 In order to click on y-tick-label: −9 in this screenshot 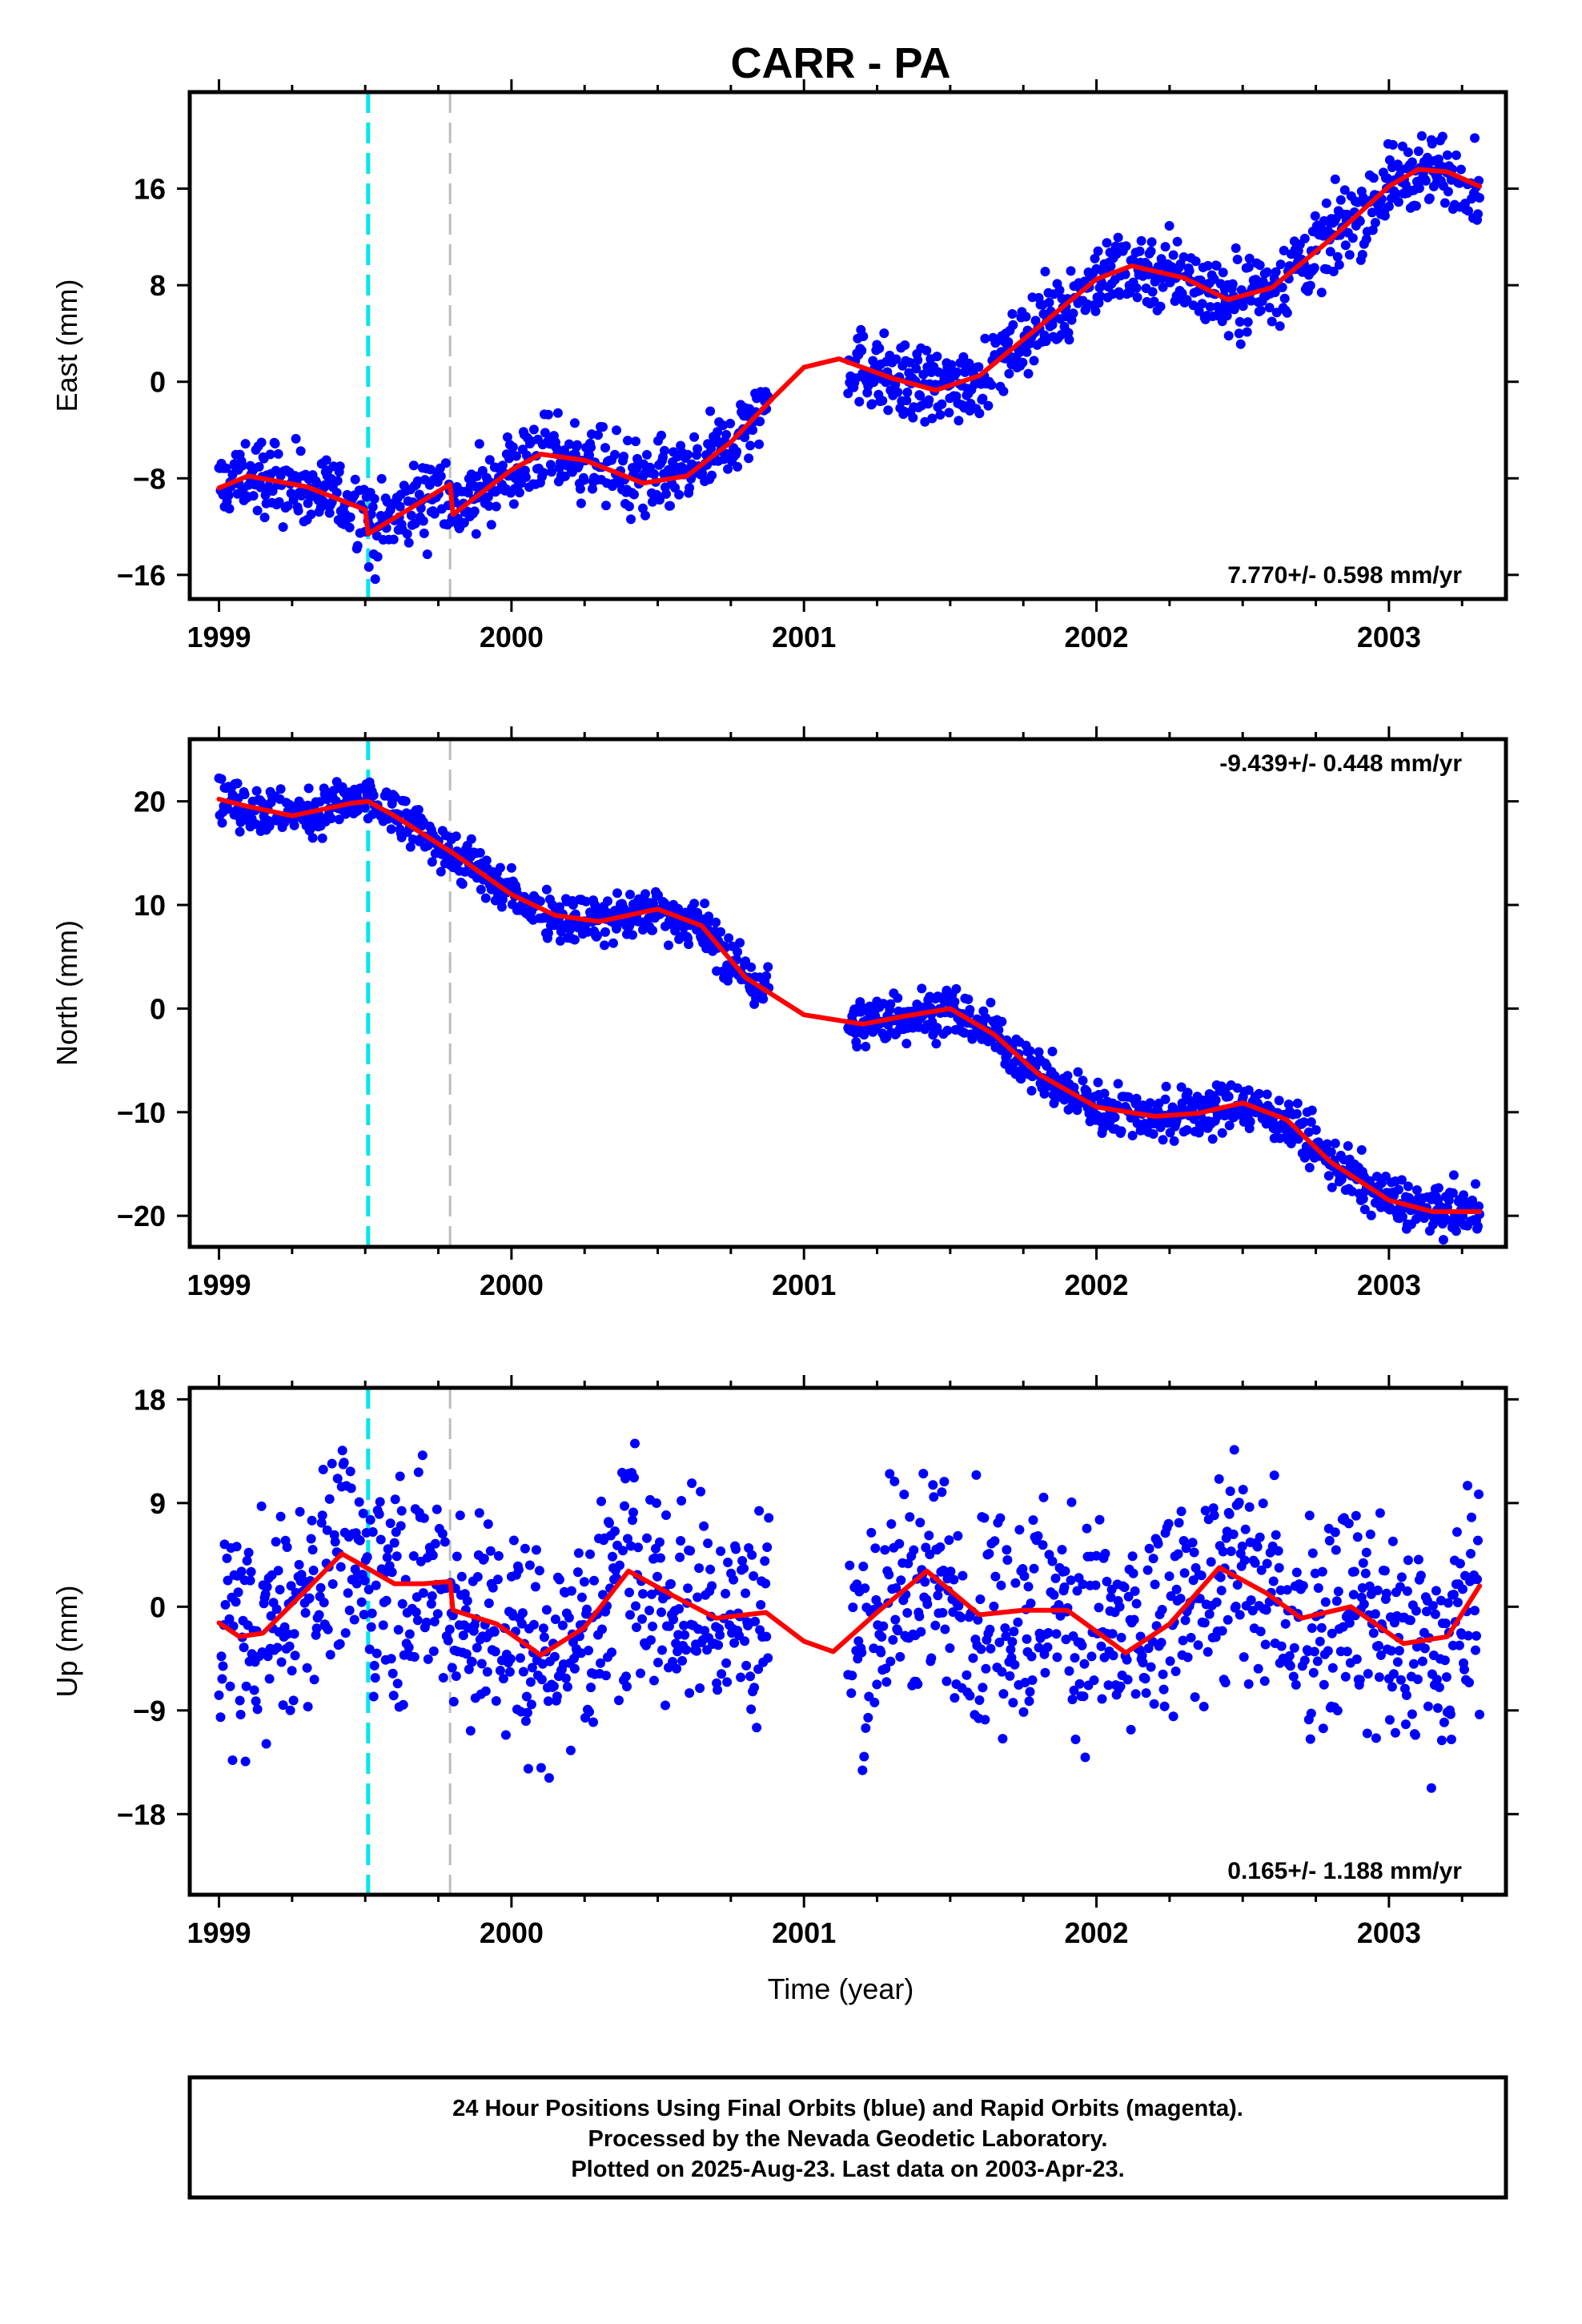, I will do `click(149, 1711)`.